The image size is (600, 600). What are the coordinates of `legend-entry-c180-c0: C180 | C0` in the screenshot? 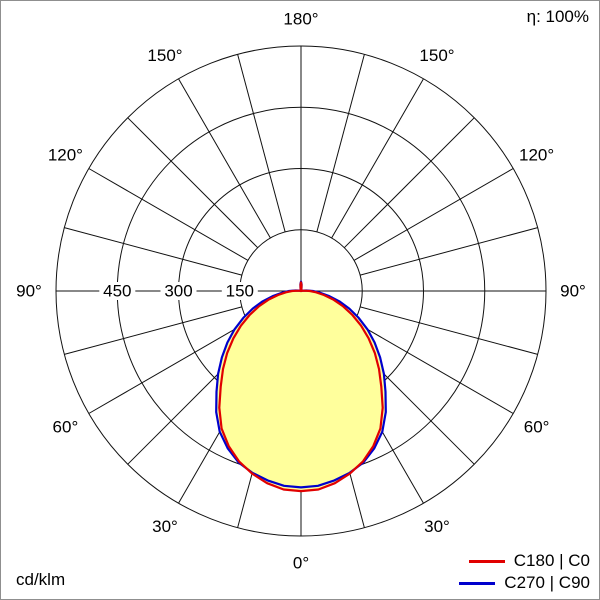 It's located at (524, 561).